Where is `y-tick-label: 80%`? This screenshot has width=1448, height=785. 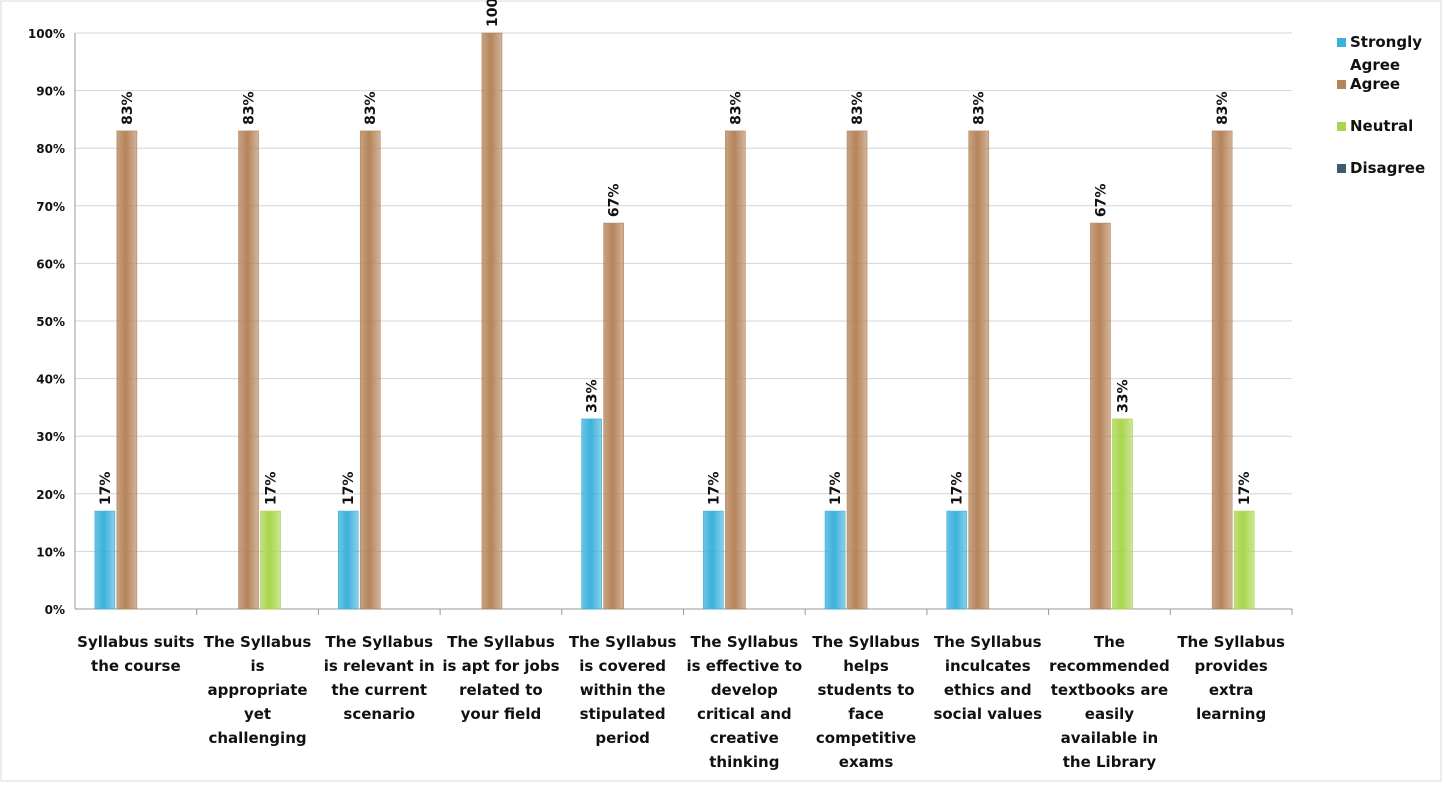 y-tick-label: 80% is located at coordinates (50, 149).